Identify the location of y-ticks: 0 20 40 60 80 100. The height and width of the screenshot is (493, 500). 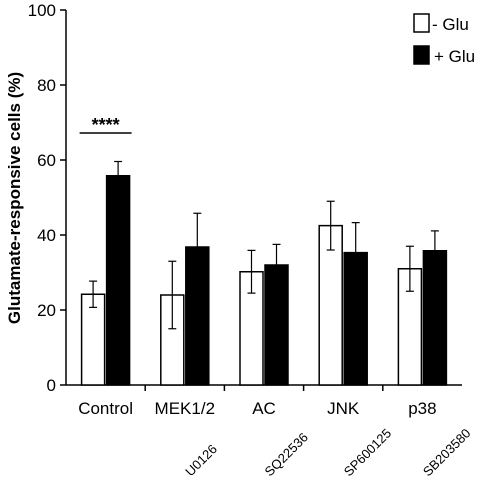
(47, 198).